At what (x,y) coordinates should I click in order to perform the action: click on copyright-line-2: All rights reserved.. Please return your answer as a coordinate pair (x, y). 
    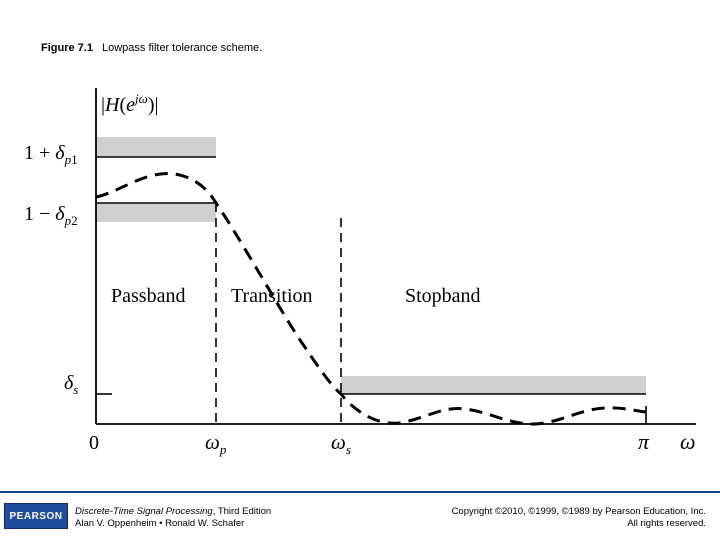
    Looking at the image, I should click on (666, 523).